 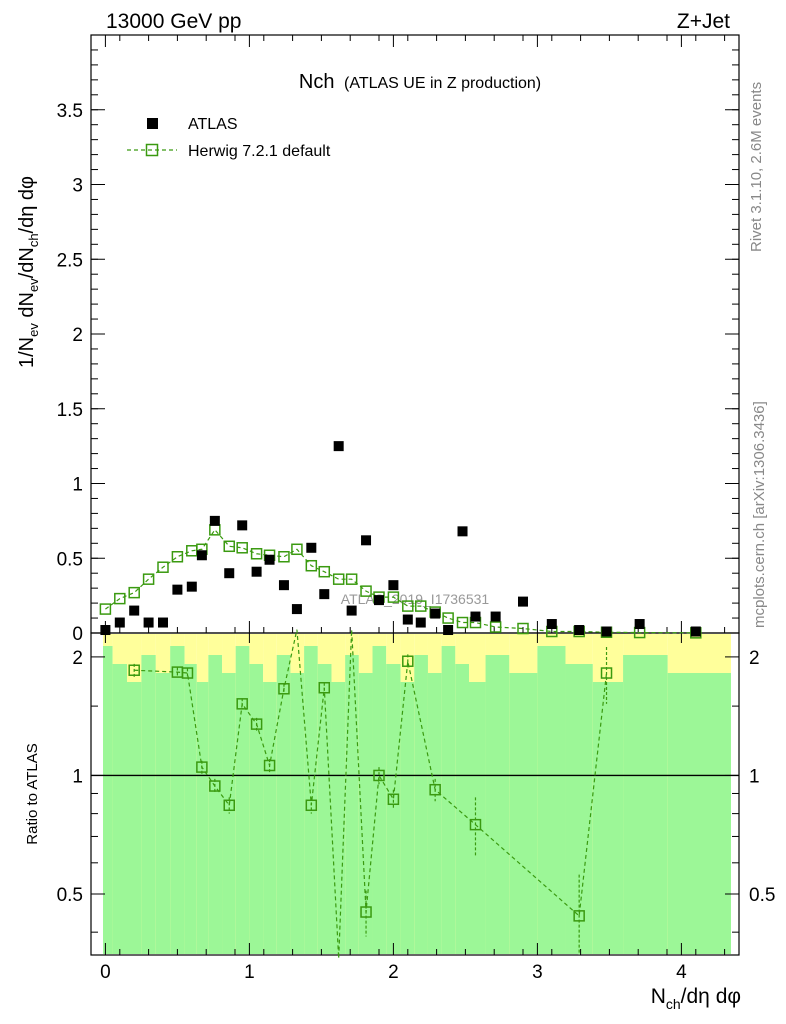 What do you see at coordinates (105, 972) in the screenshot?
I see `x-tick-label: 0` at bounding box center [105, 972].